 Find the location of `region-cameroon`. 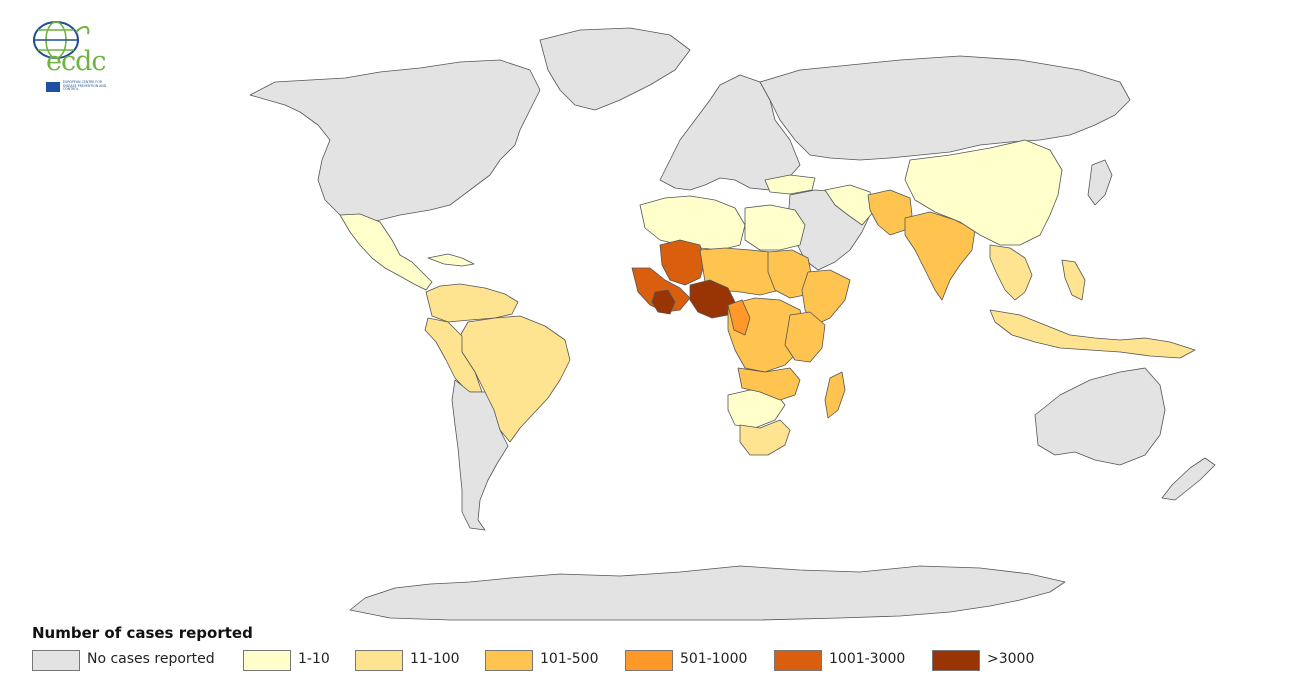

region-cameroon is located at coordinates (739, 317).